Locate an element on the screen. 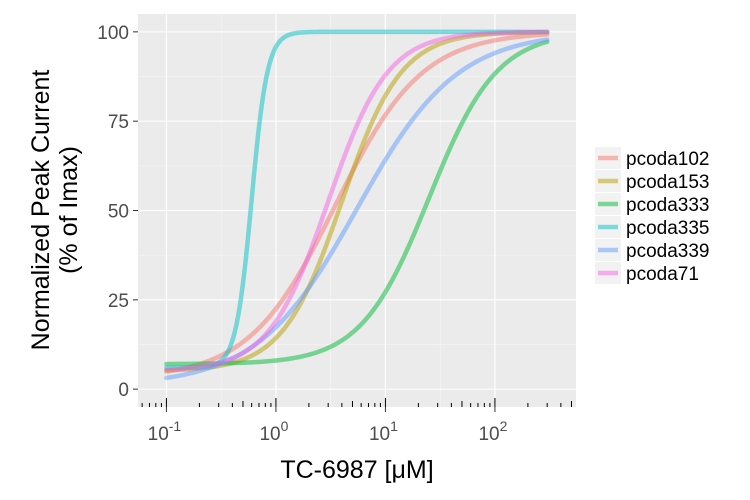 The width and height of the screenshot is (750, 500). y-tick-label: 50 is located at coordinates (118, 212).